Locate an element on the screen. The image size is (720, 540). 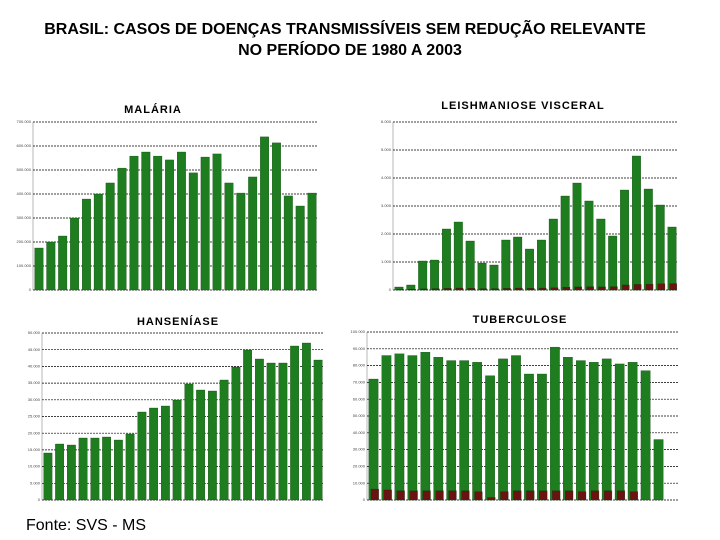
y-tick-label: 2.000 is located at coordinates (386, 233).